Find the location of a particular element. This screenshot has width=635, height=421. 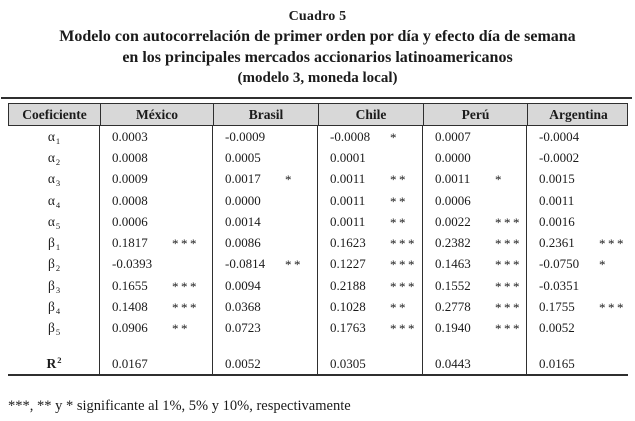

value-cell: 0.0011 * is located at coordinates (475, 179).